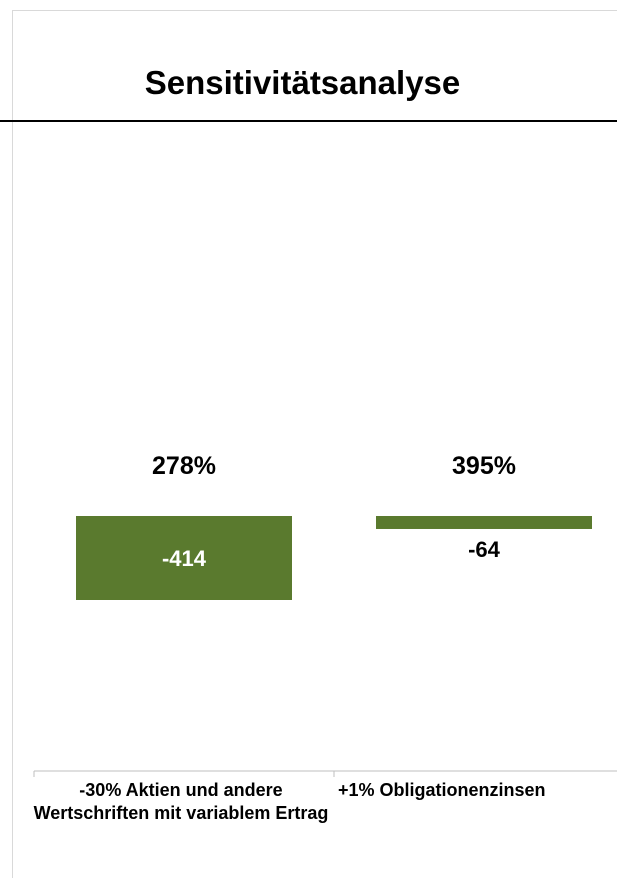  What do you see at coordinates (308, 121) in the screenshot?
I see `title-underline` at bounding box center [308, 121].